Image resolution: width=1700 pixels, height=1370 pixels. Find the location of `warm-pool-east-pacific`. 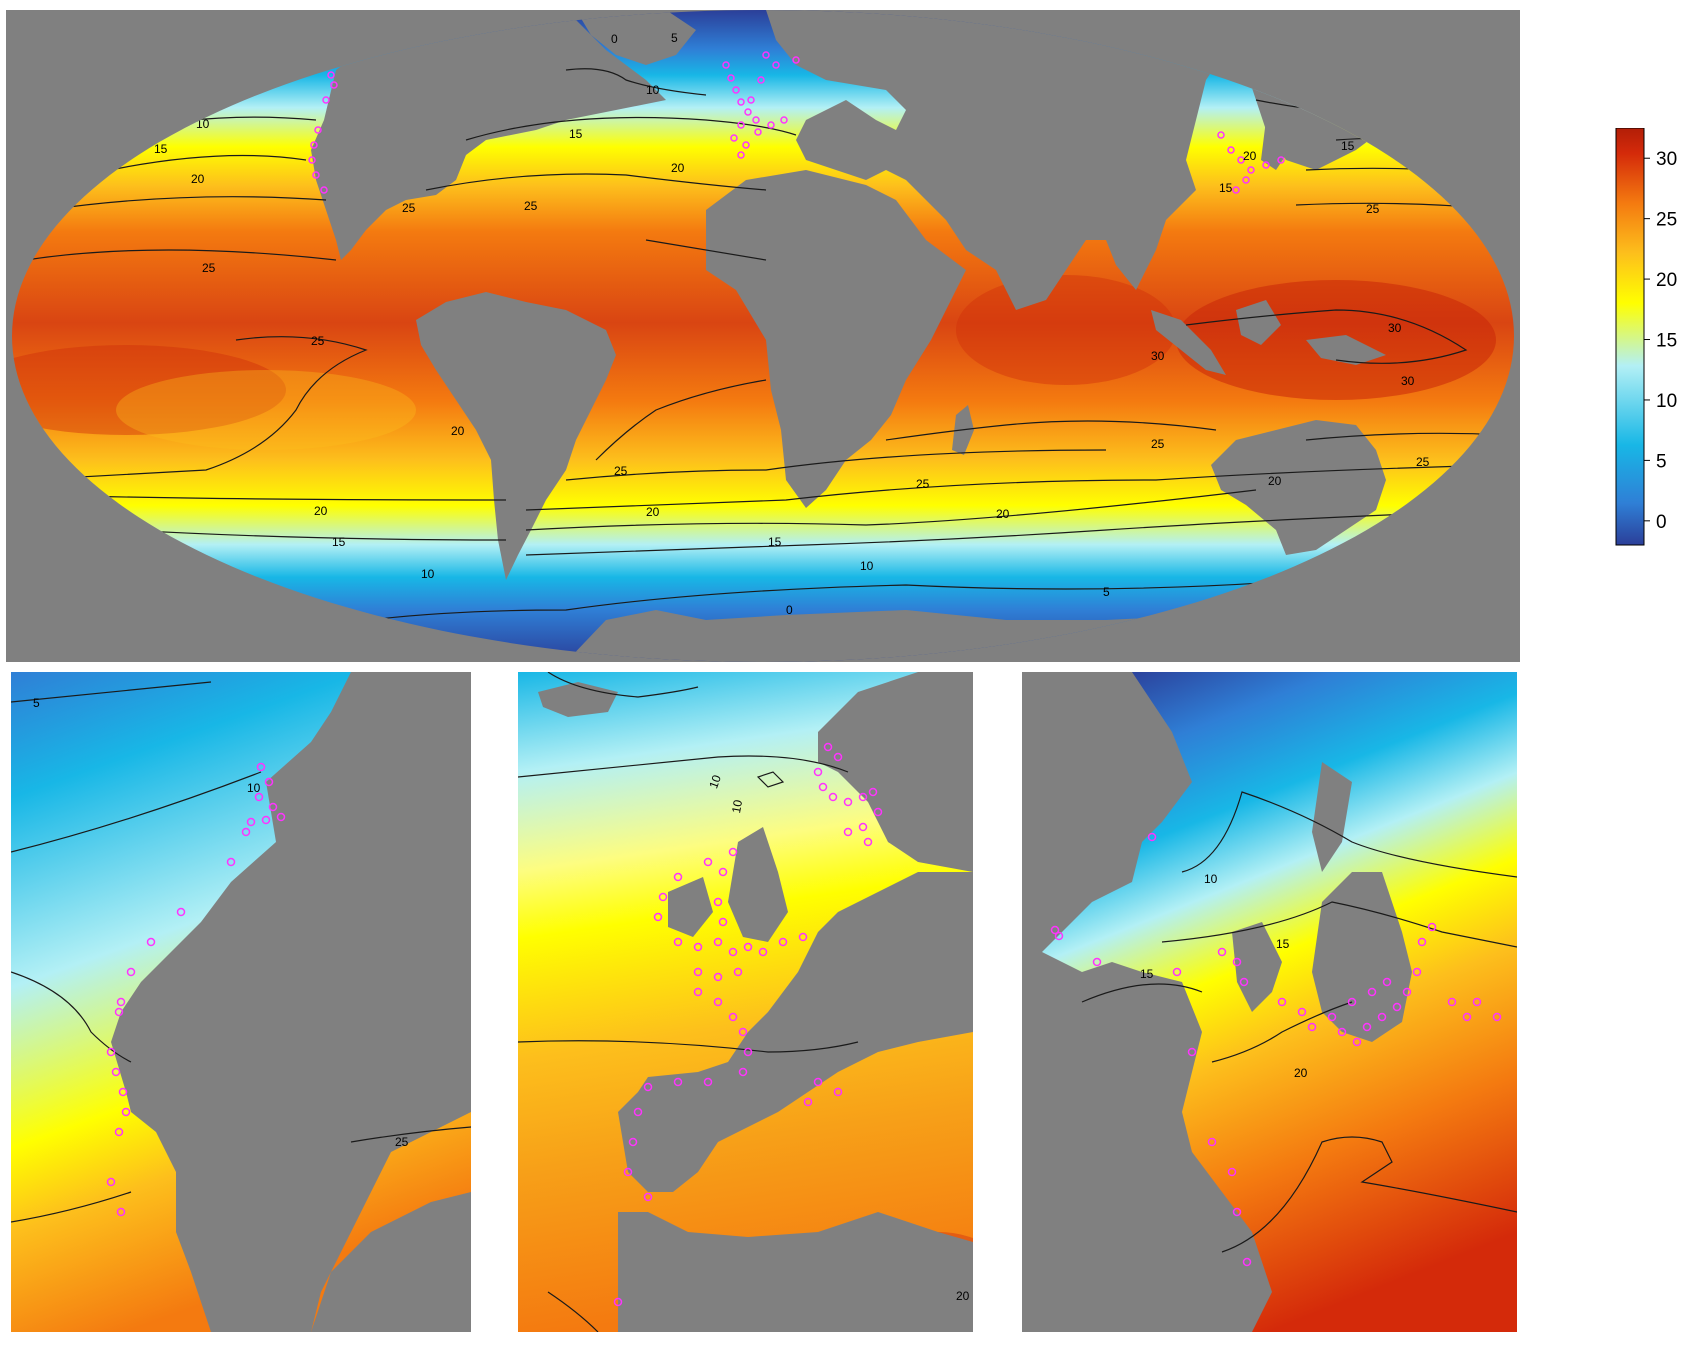

warm-pool-east-pacific is located at coordinates (149, 390).